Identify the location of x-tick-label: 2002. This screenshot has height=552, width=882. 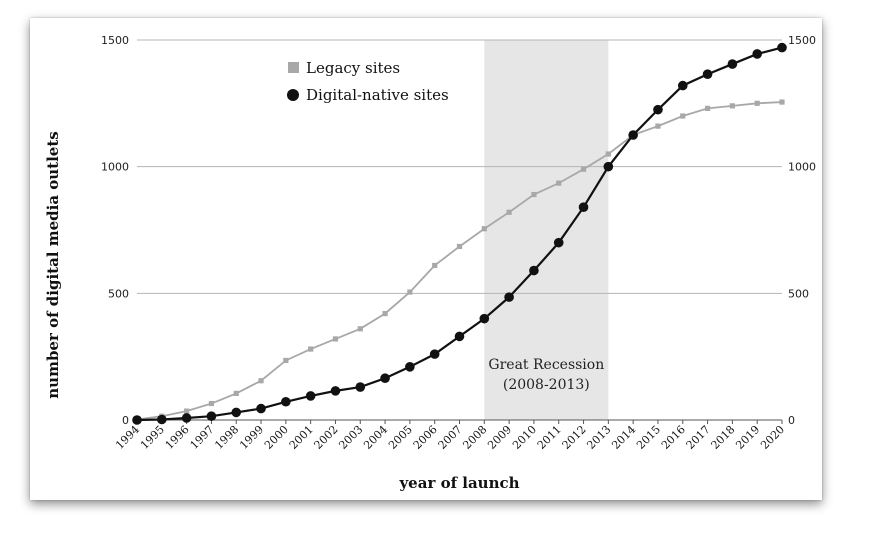
(326, 437).